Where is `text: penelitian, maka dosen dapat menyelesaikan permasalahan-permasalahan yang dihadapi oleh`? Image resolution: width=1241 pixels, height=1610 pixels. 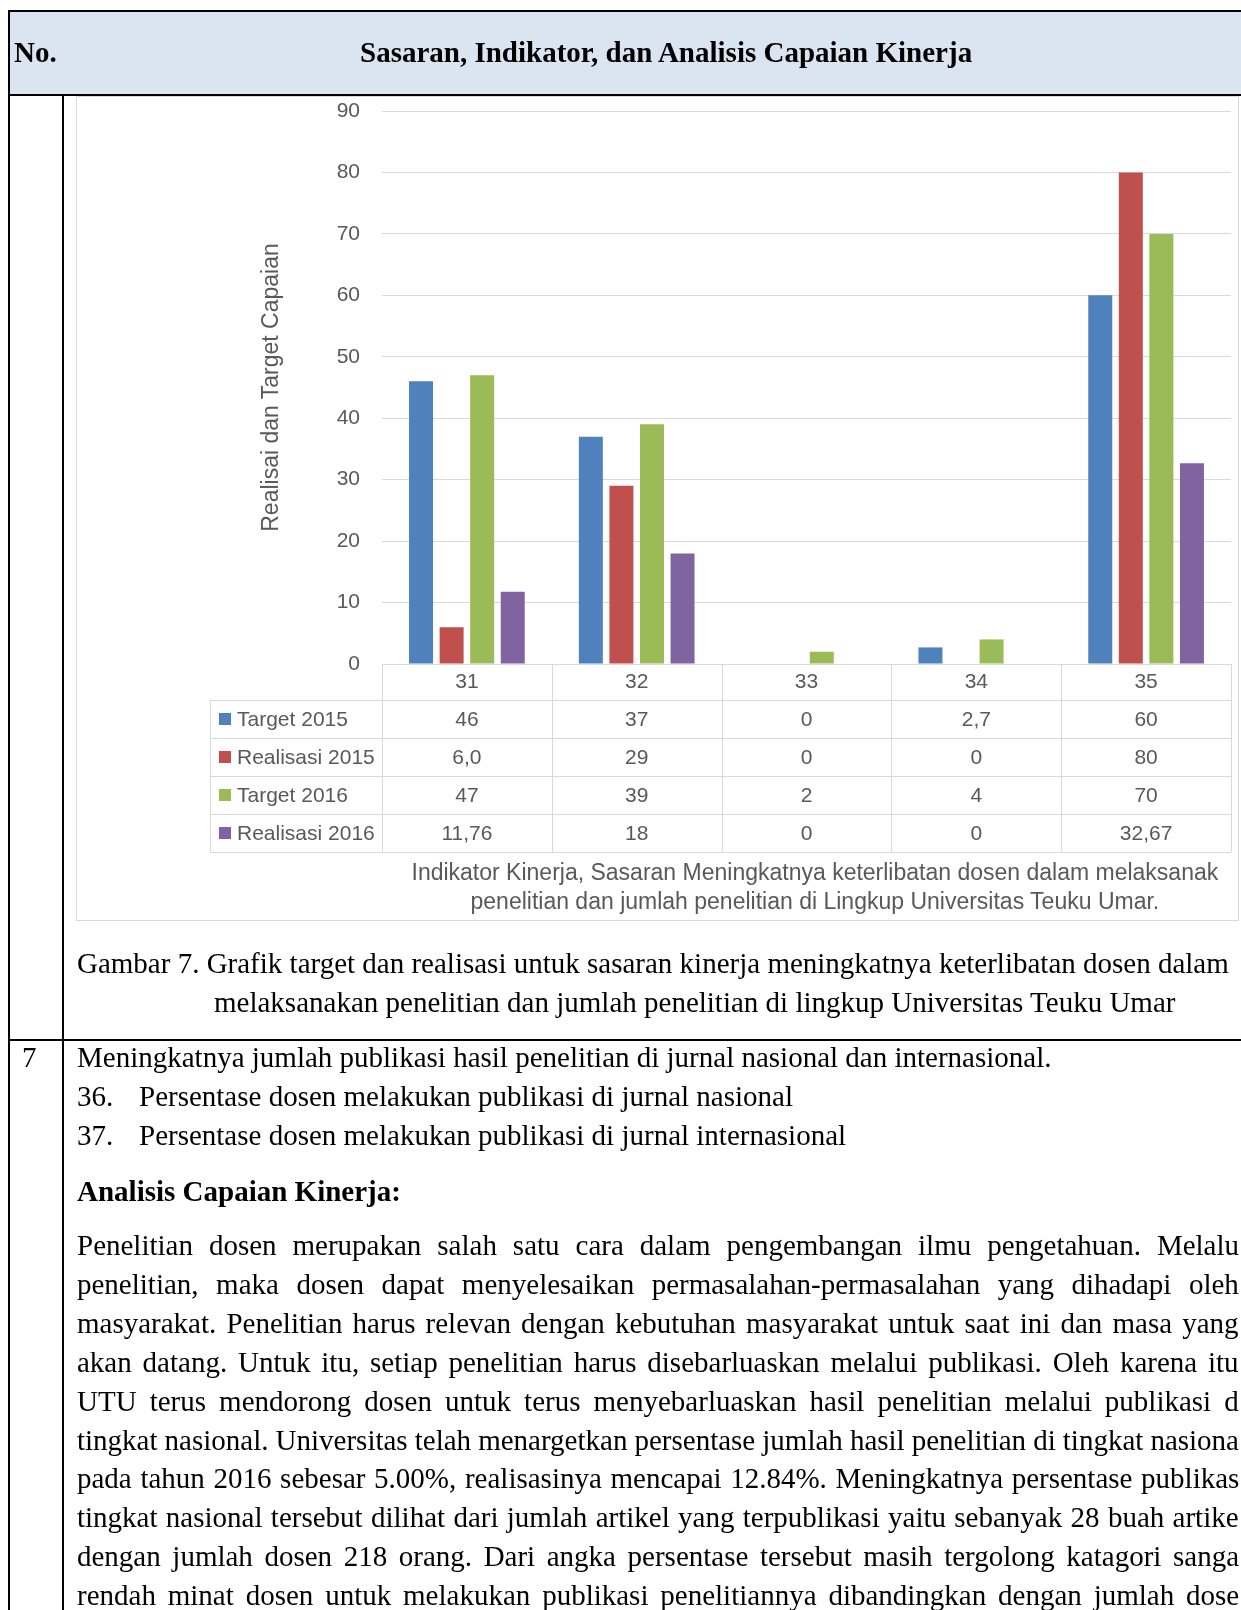
text: penelitian, maka dosen dapat menyelesaikan permasalahan-permasalahan yang dihadapi oleh is located at coordinates (658, 1283).